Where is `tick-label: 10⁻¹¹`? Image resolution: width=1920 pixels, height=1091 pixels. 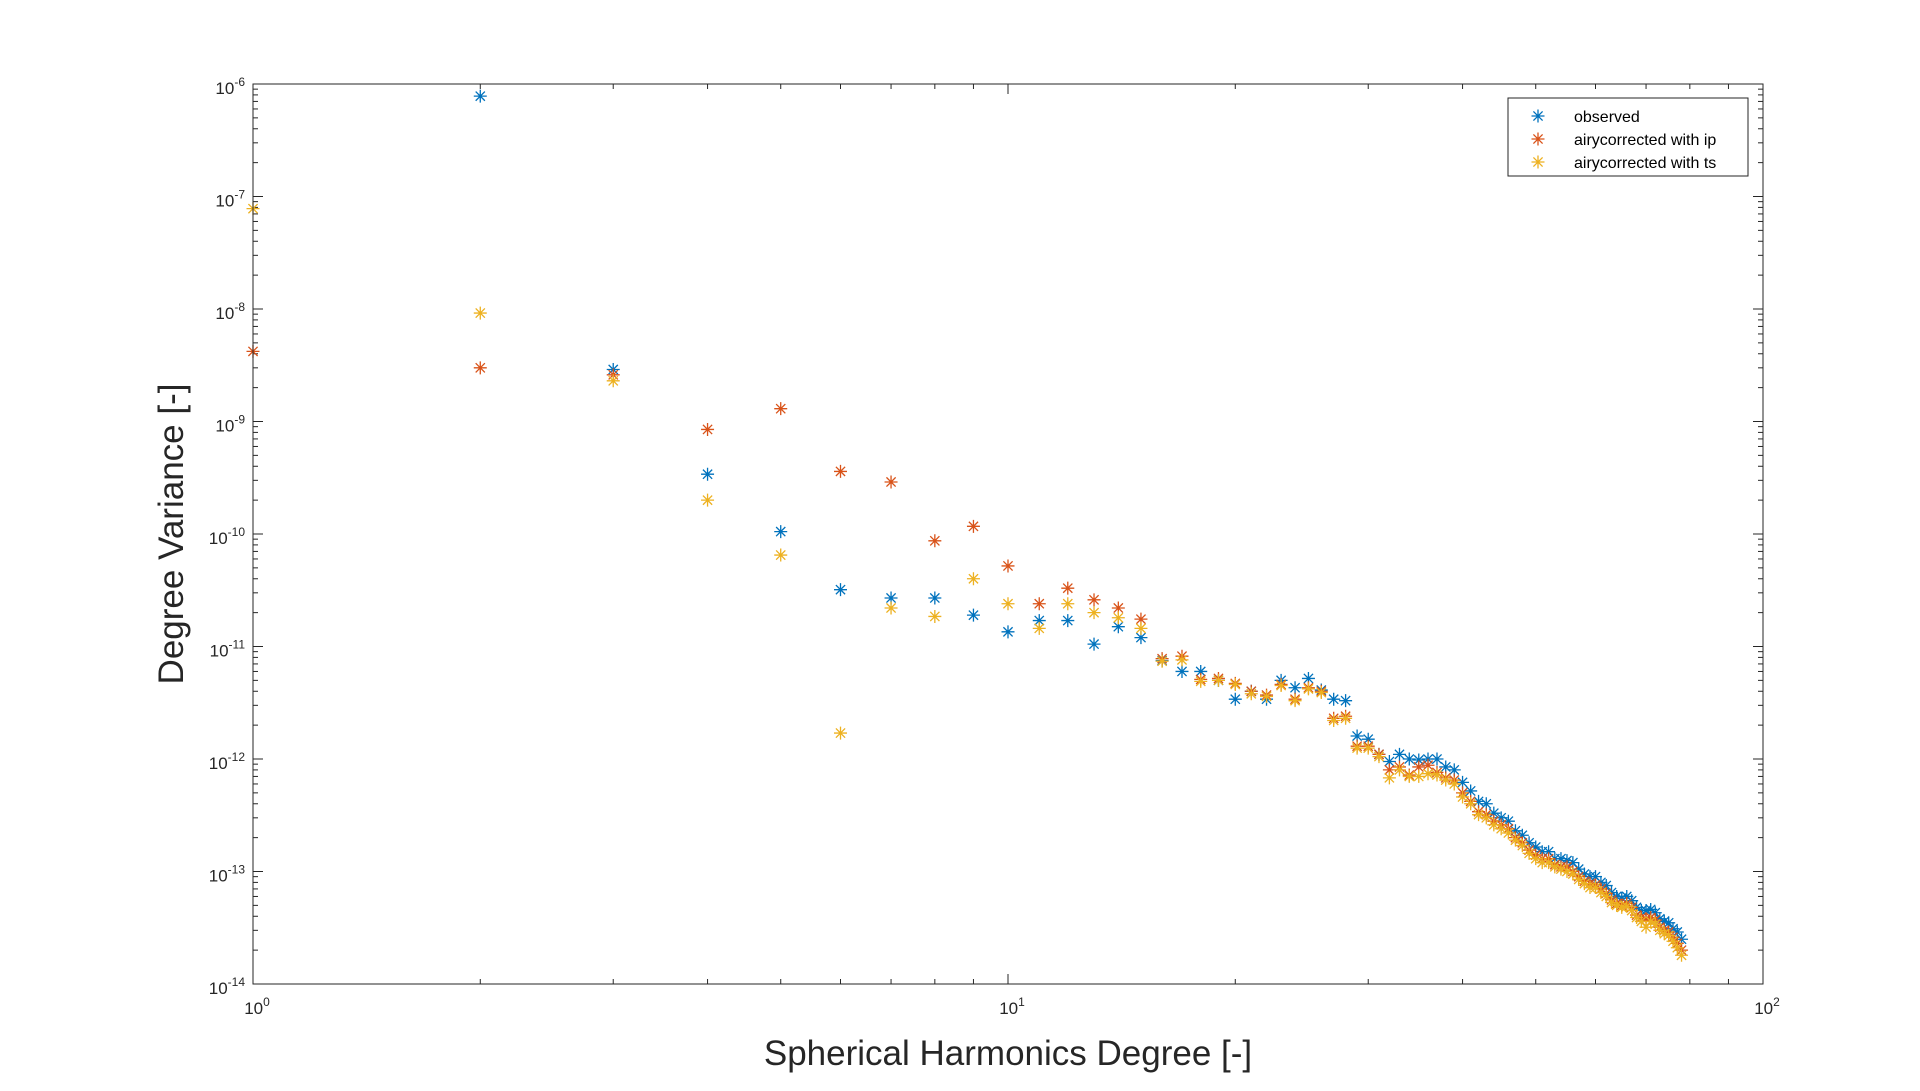 tick-label: 10⁻¹¹ is located at coordinates (228, 649).